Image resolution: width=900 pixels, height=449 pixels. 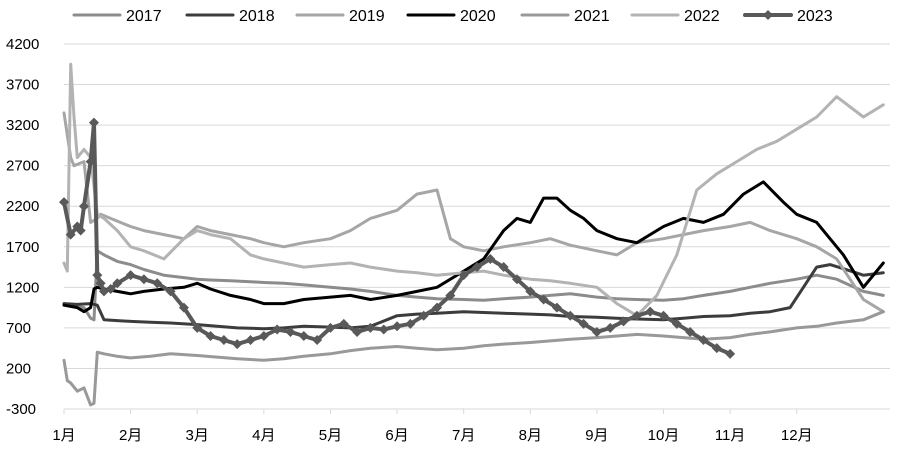 What do you see at coordinates (478, 16) in the screenshot?
I see `legend-label: 2020` at bounding box center [478, 16].